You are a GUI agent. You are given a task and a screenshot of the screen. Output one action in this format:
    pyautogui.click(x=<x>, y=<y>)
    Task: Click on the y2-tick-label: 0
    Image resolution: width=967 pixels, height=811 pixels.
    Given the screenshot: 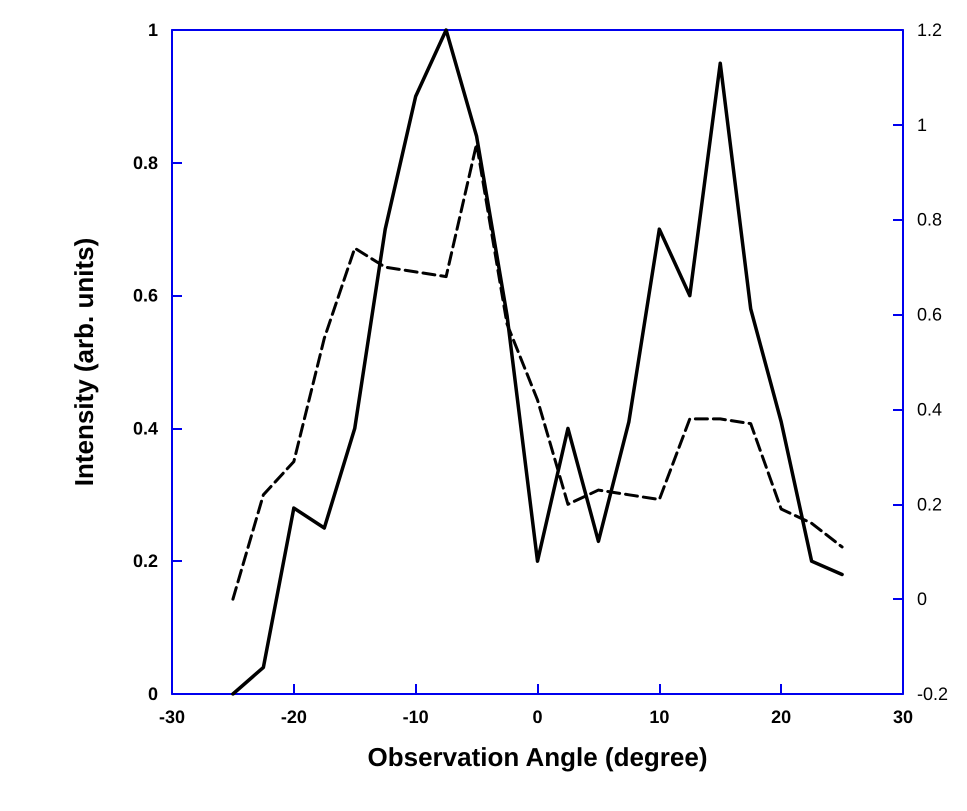 What is the action you would take?
    pyautogui.click(x=922, y=599)
    